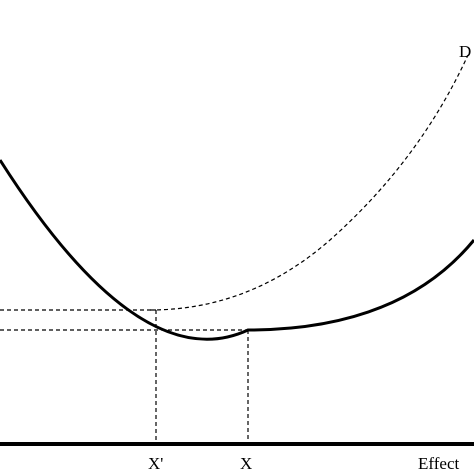 Image resolution: width=474 pixels, height=474 pixels. What do you see at coordinates (246, 463) in the screenshot?
I see `tick-label-x: X` at bounding box center [246, 463].